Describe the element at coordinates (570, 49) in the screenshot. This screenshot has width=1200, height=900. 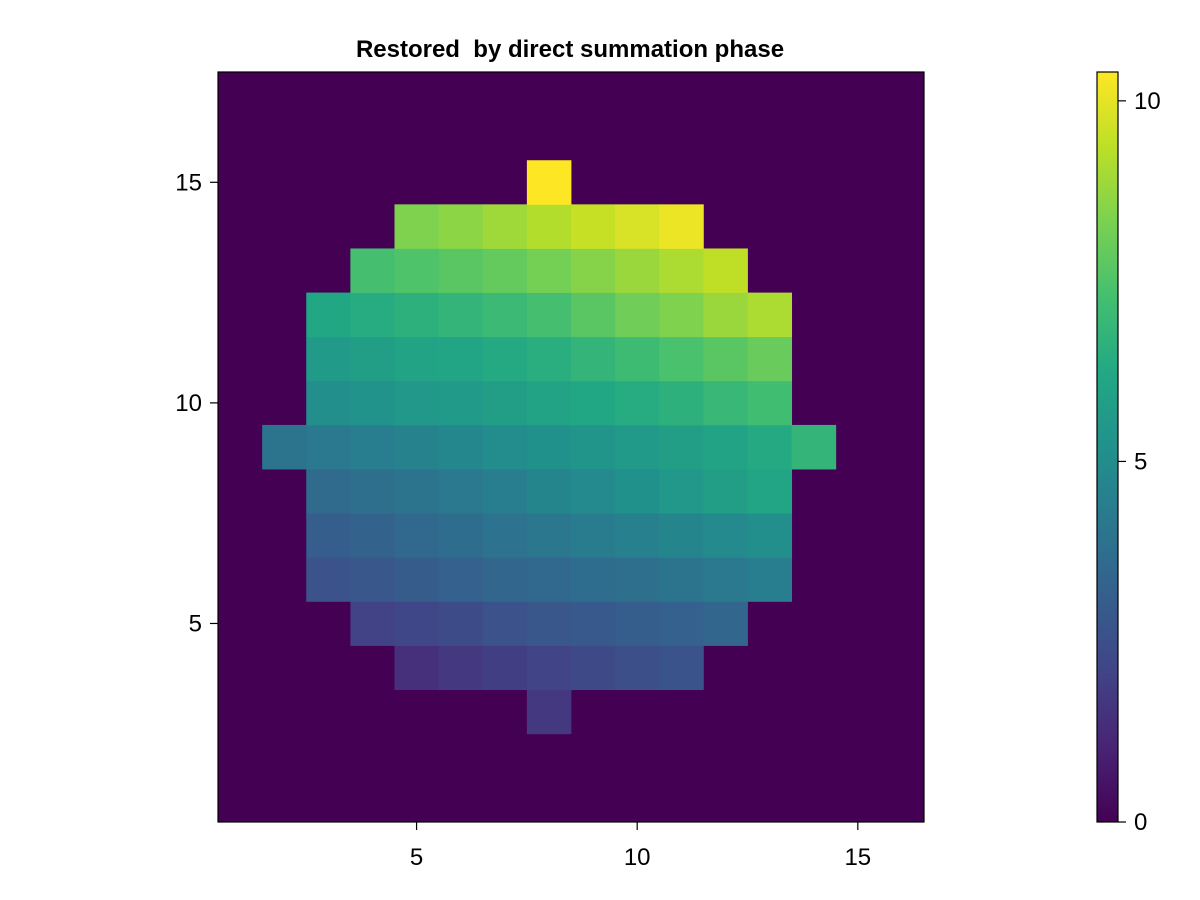
I see `chart-title: Restored by direct summation phase` at that location.